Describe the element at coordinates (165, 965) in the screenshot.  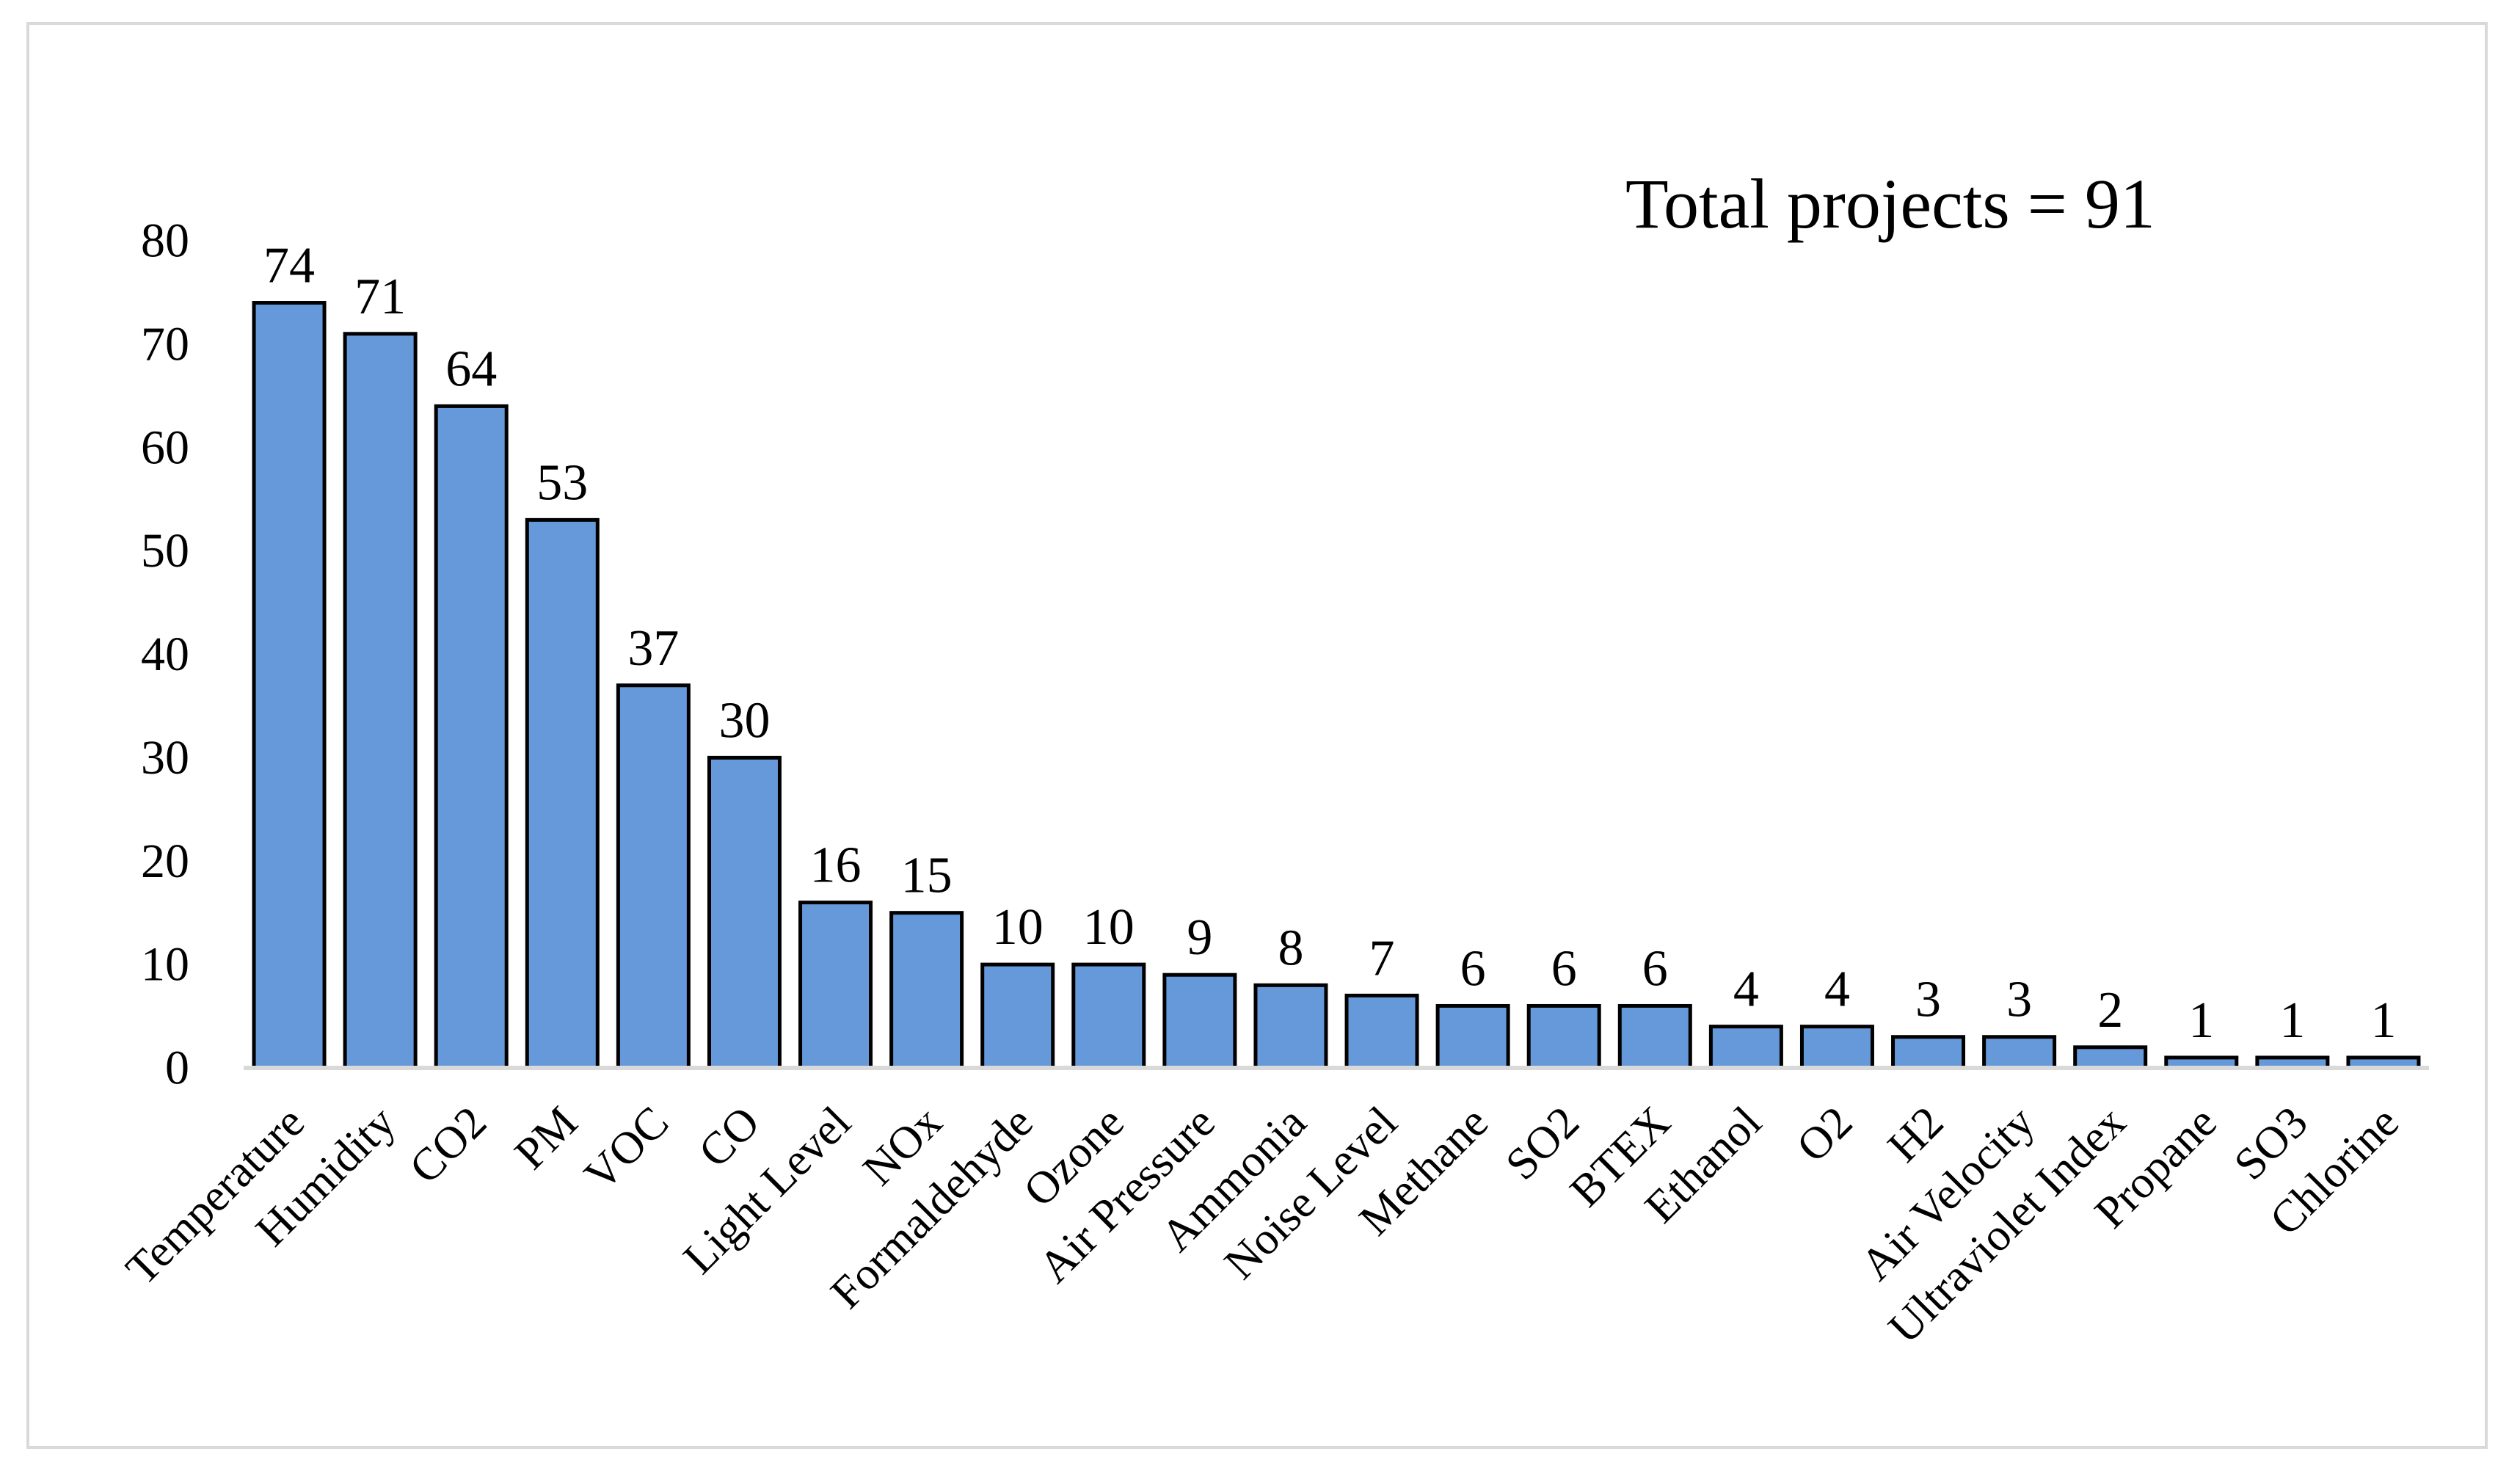
I see `y-tick-label: 10` at that location.